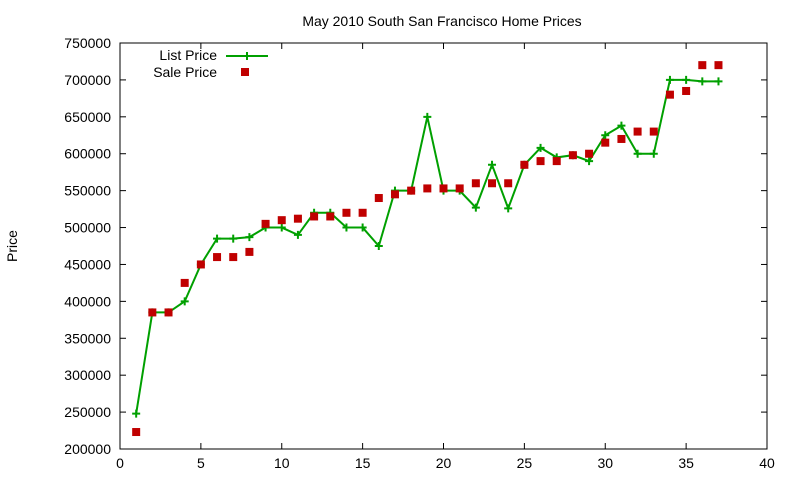 This screenshot has width=800, height=480. I want to click on legend-label-list-price: List Price, so click(188, 55).